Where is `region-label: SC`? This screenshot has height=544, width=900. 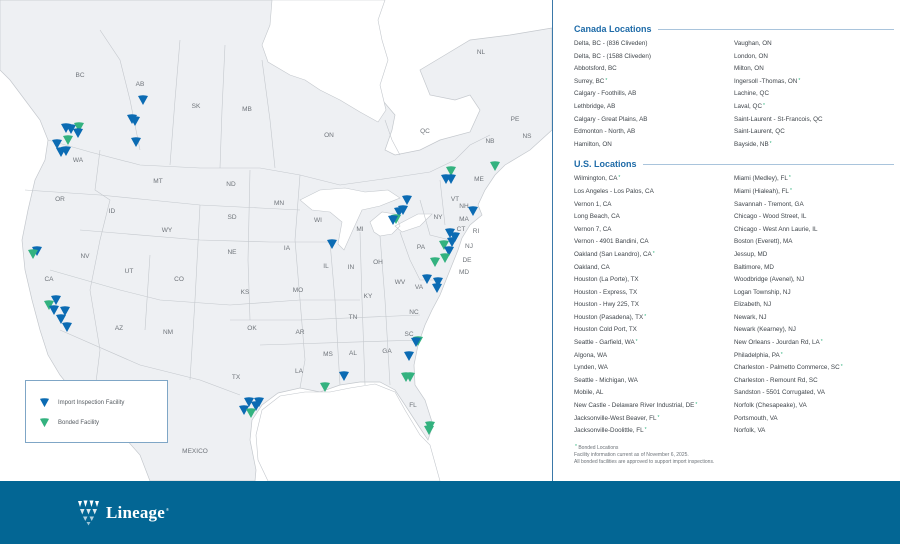
region-label: SC is located at coordinates (408, 334).